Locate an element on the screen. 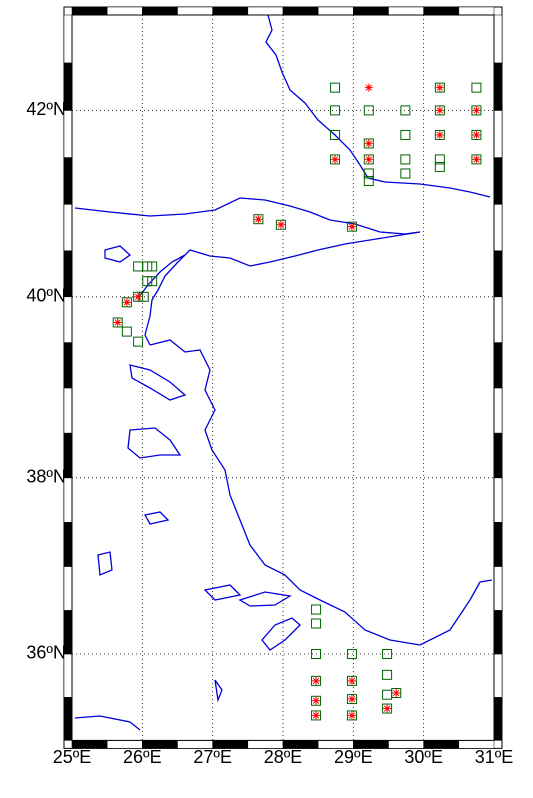 This screenshot has height=798, width=533. y-tick-label: 42ºN is located at coordinates (46, 109).